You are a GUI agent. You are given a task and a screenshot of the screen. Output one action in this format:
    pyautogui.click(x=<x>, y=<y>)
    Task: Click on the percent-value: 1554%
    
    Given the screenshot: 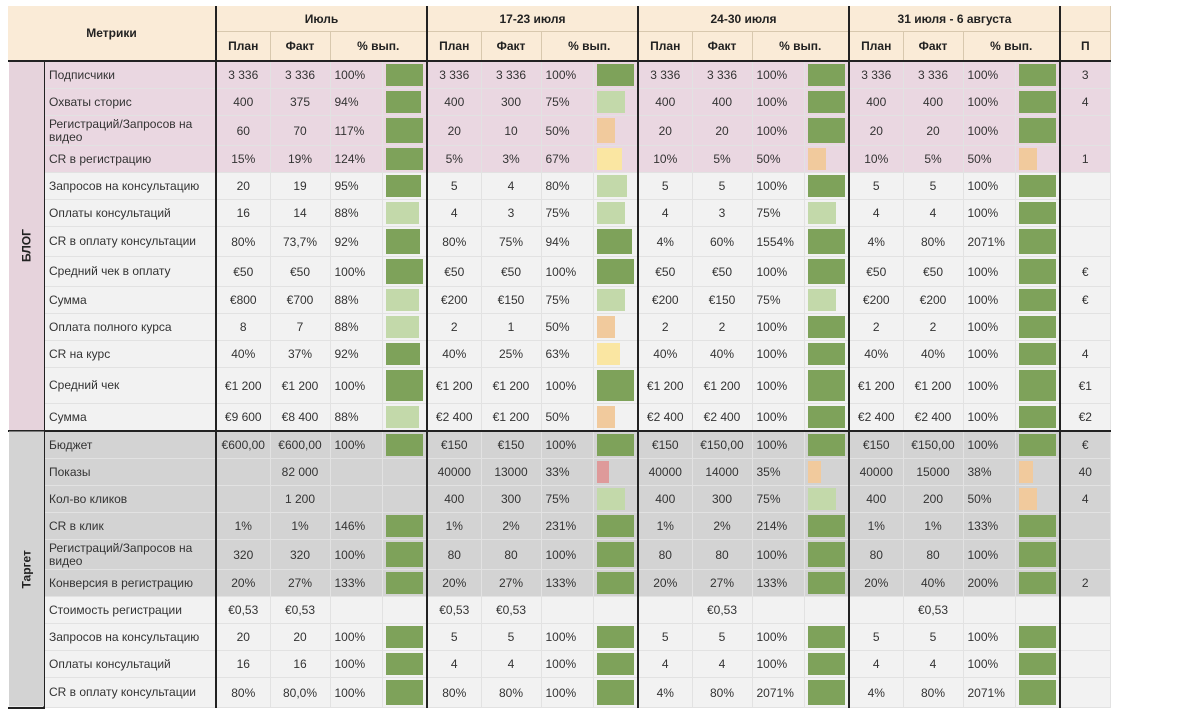 What is the action you would take?
    pyautogui.click(x=778, y=241)
    